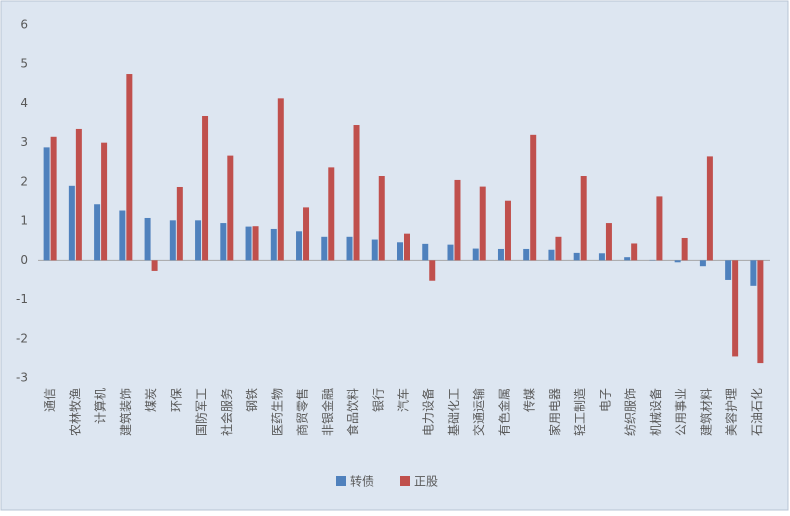 This screenshot has height=516, width=790. Describe the element at coordinates (100, 406) in the screenshot. I see `x-tick-label: 计算机` at that location.